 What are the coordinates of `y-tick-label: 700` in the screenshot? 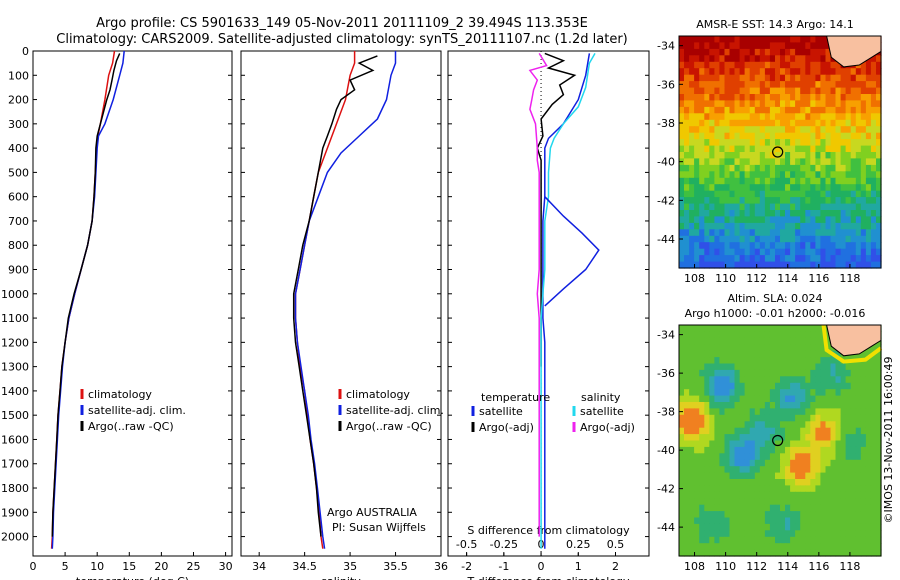 It's located at (18, 221).